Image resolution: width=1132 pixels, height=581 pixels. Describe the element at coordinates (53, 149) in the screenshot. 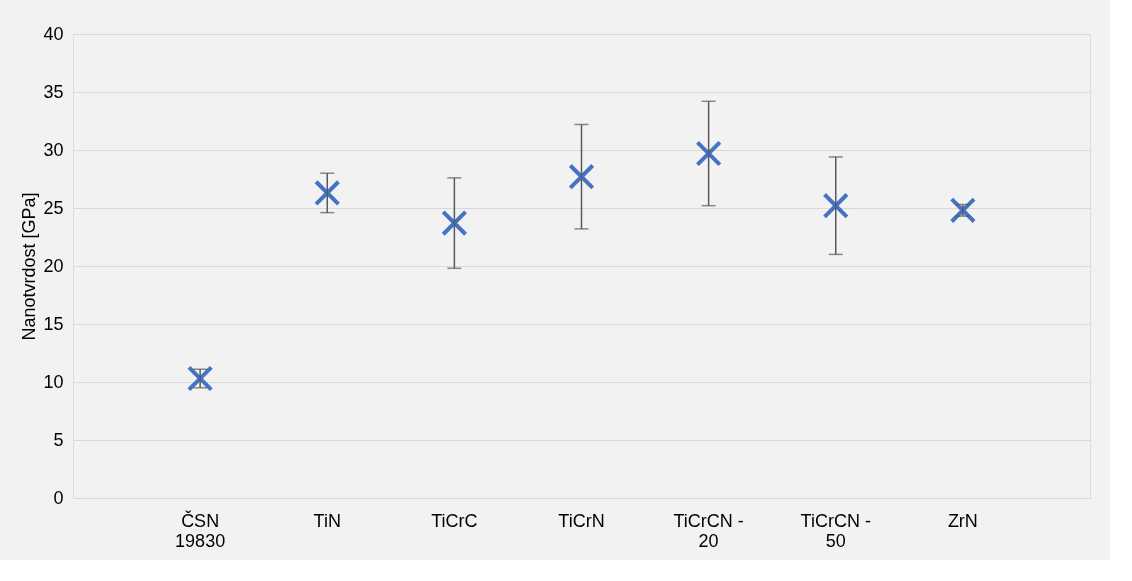

I see `y-tick-label: 30` at that location.